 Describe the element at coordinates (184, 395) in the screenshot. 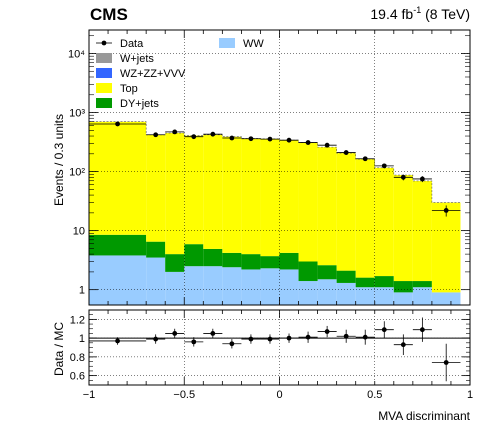

I see `x-tick-label: −0.5` at that location.